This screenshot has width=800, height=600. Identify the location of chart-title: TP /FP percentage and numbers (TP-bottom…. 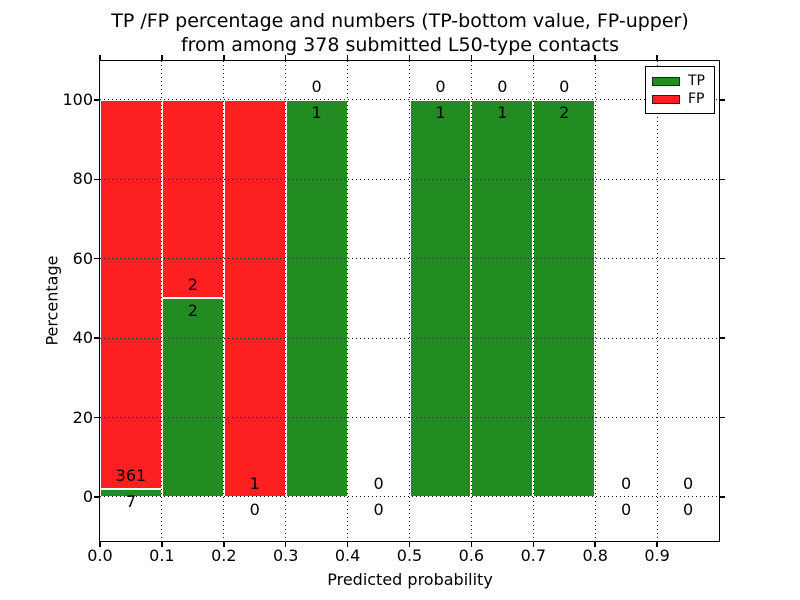
(400, 33).